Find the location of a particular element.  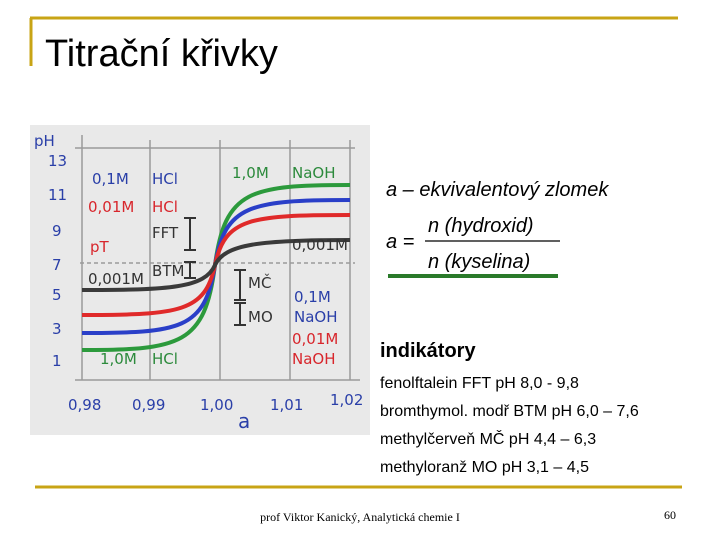

indicator-item: methyloranž MO pH 3,1 – 4,5 is located at coordinates (484, 467).